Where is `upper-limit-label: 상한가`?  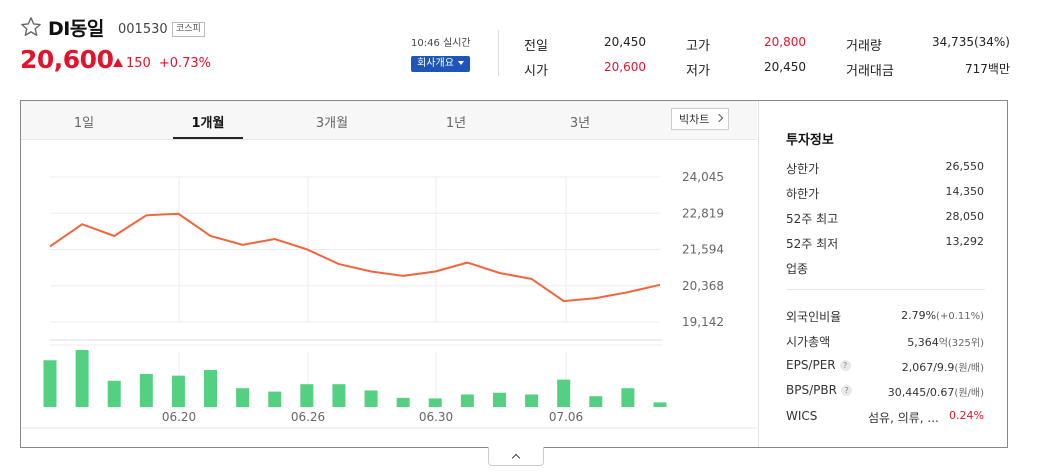 upper-limit-label: 상한가 is located at coordinates (803, 169).